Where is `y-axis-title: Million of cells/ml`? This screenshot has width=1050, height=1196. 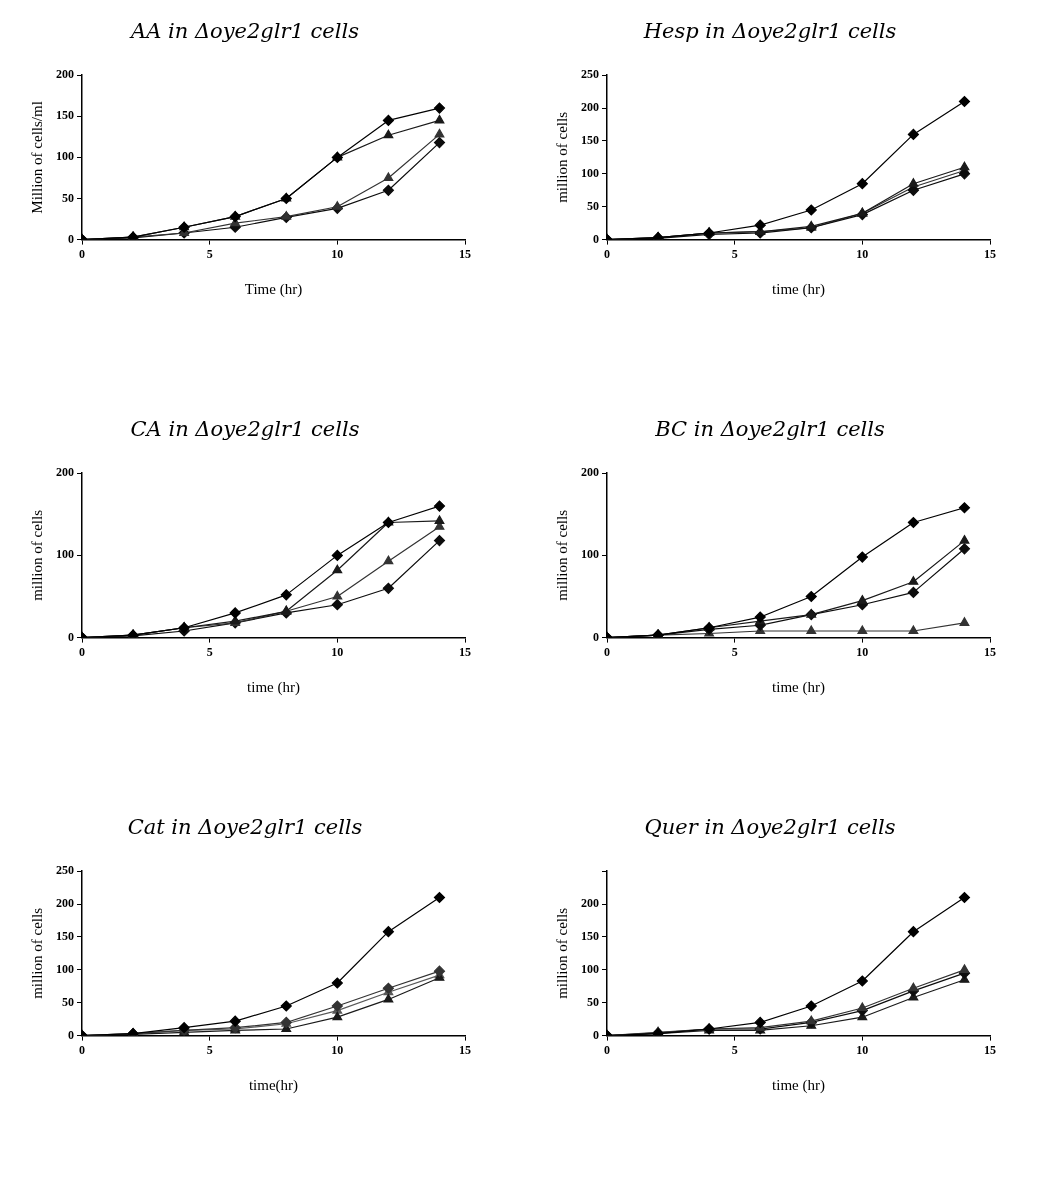
y-axis-title: Million of cells/ml is located at coordinates (36, 157).